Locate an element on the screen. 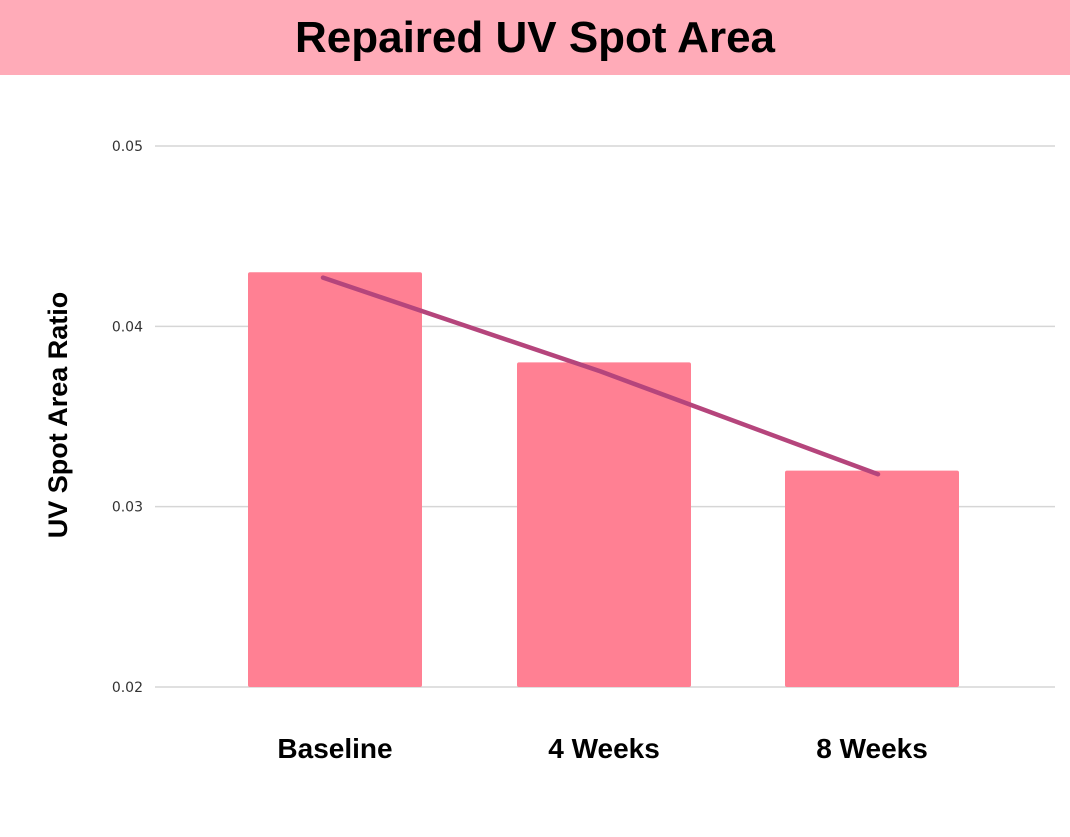 This screenshot has height=837, width=1070. y-tick-label: 0.02 is located at coordinates (127, 688).